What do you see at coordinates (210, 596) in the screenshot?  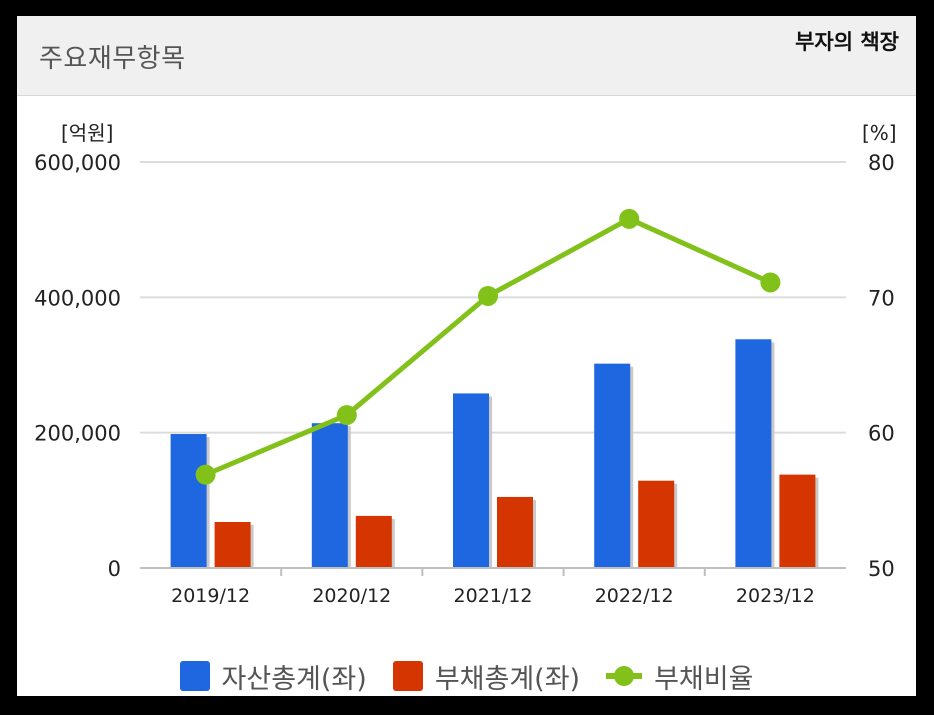 I see `x-tick-label: 2019/12` at bounding box center [210, 596].